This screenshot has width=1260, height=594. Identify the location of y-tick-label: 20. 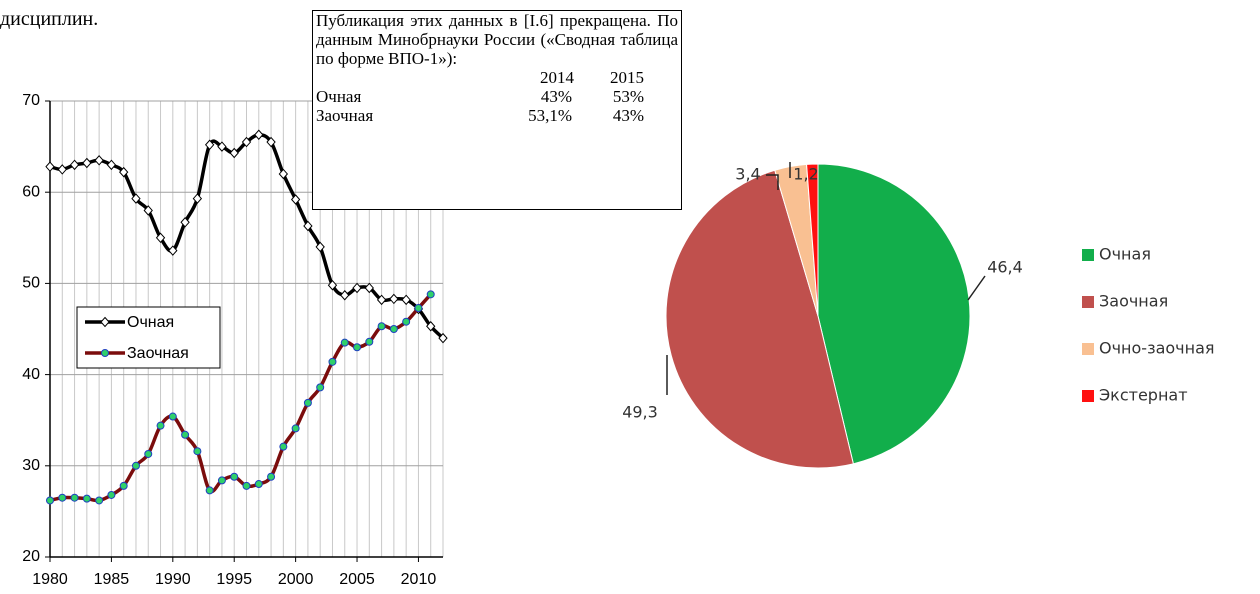
(31, 556).